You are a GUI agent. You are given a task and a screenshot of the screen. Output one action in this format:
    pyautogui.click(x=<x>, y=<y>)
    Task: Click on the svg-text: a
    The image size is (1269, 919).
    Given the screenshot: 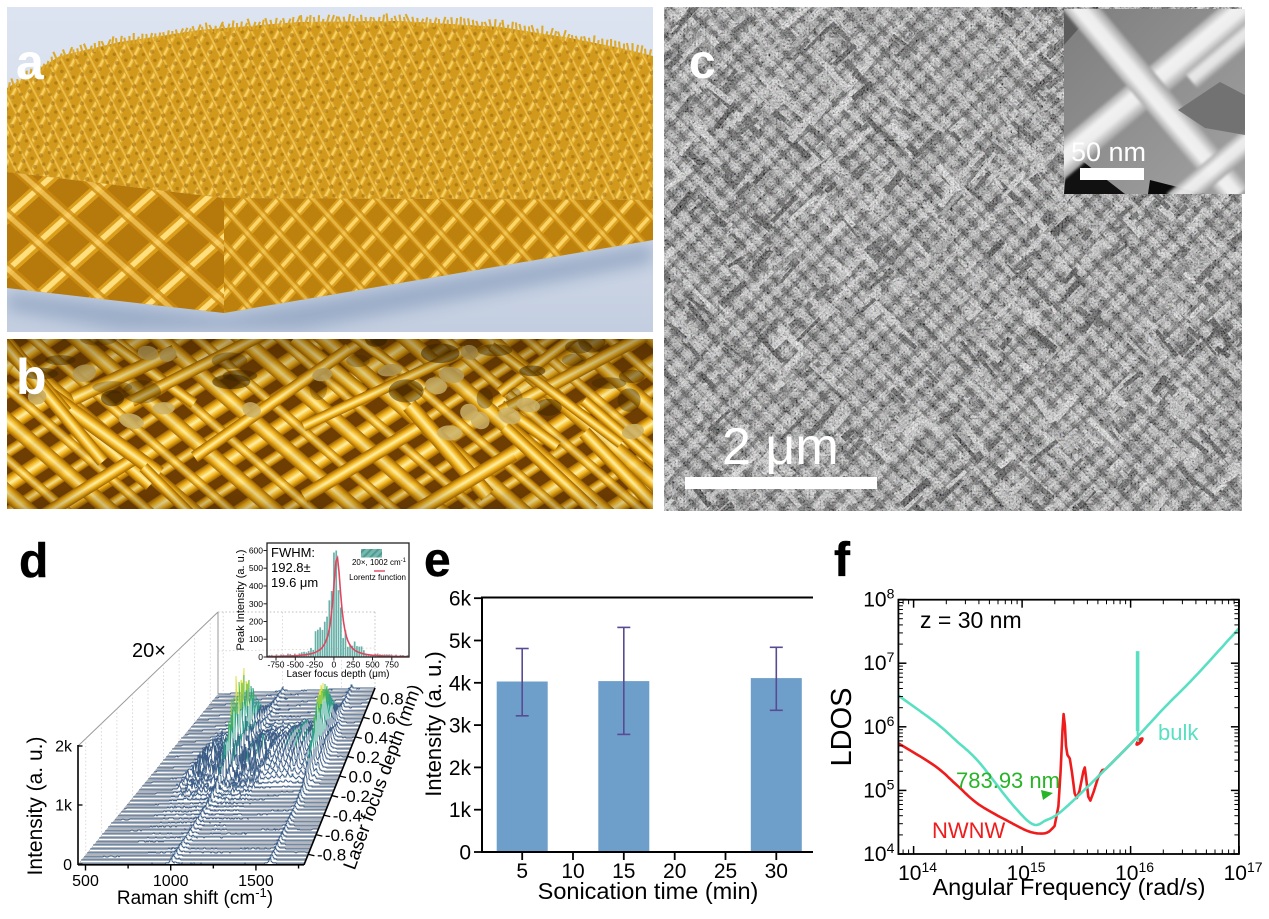 What is the action you would take?
    pyautogui.click(x=30, y=62)
    